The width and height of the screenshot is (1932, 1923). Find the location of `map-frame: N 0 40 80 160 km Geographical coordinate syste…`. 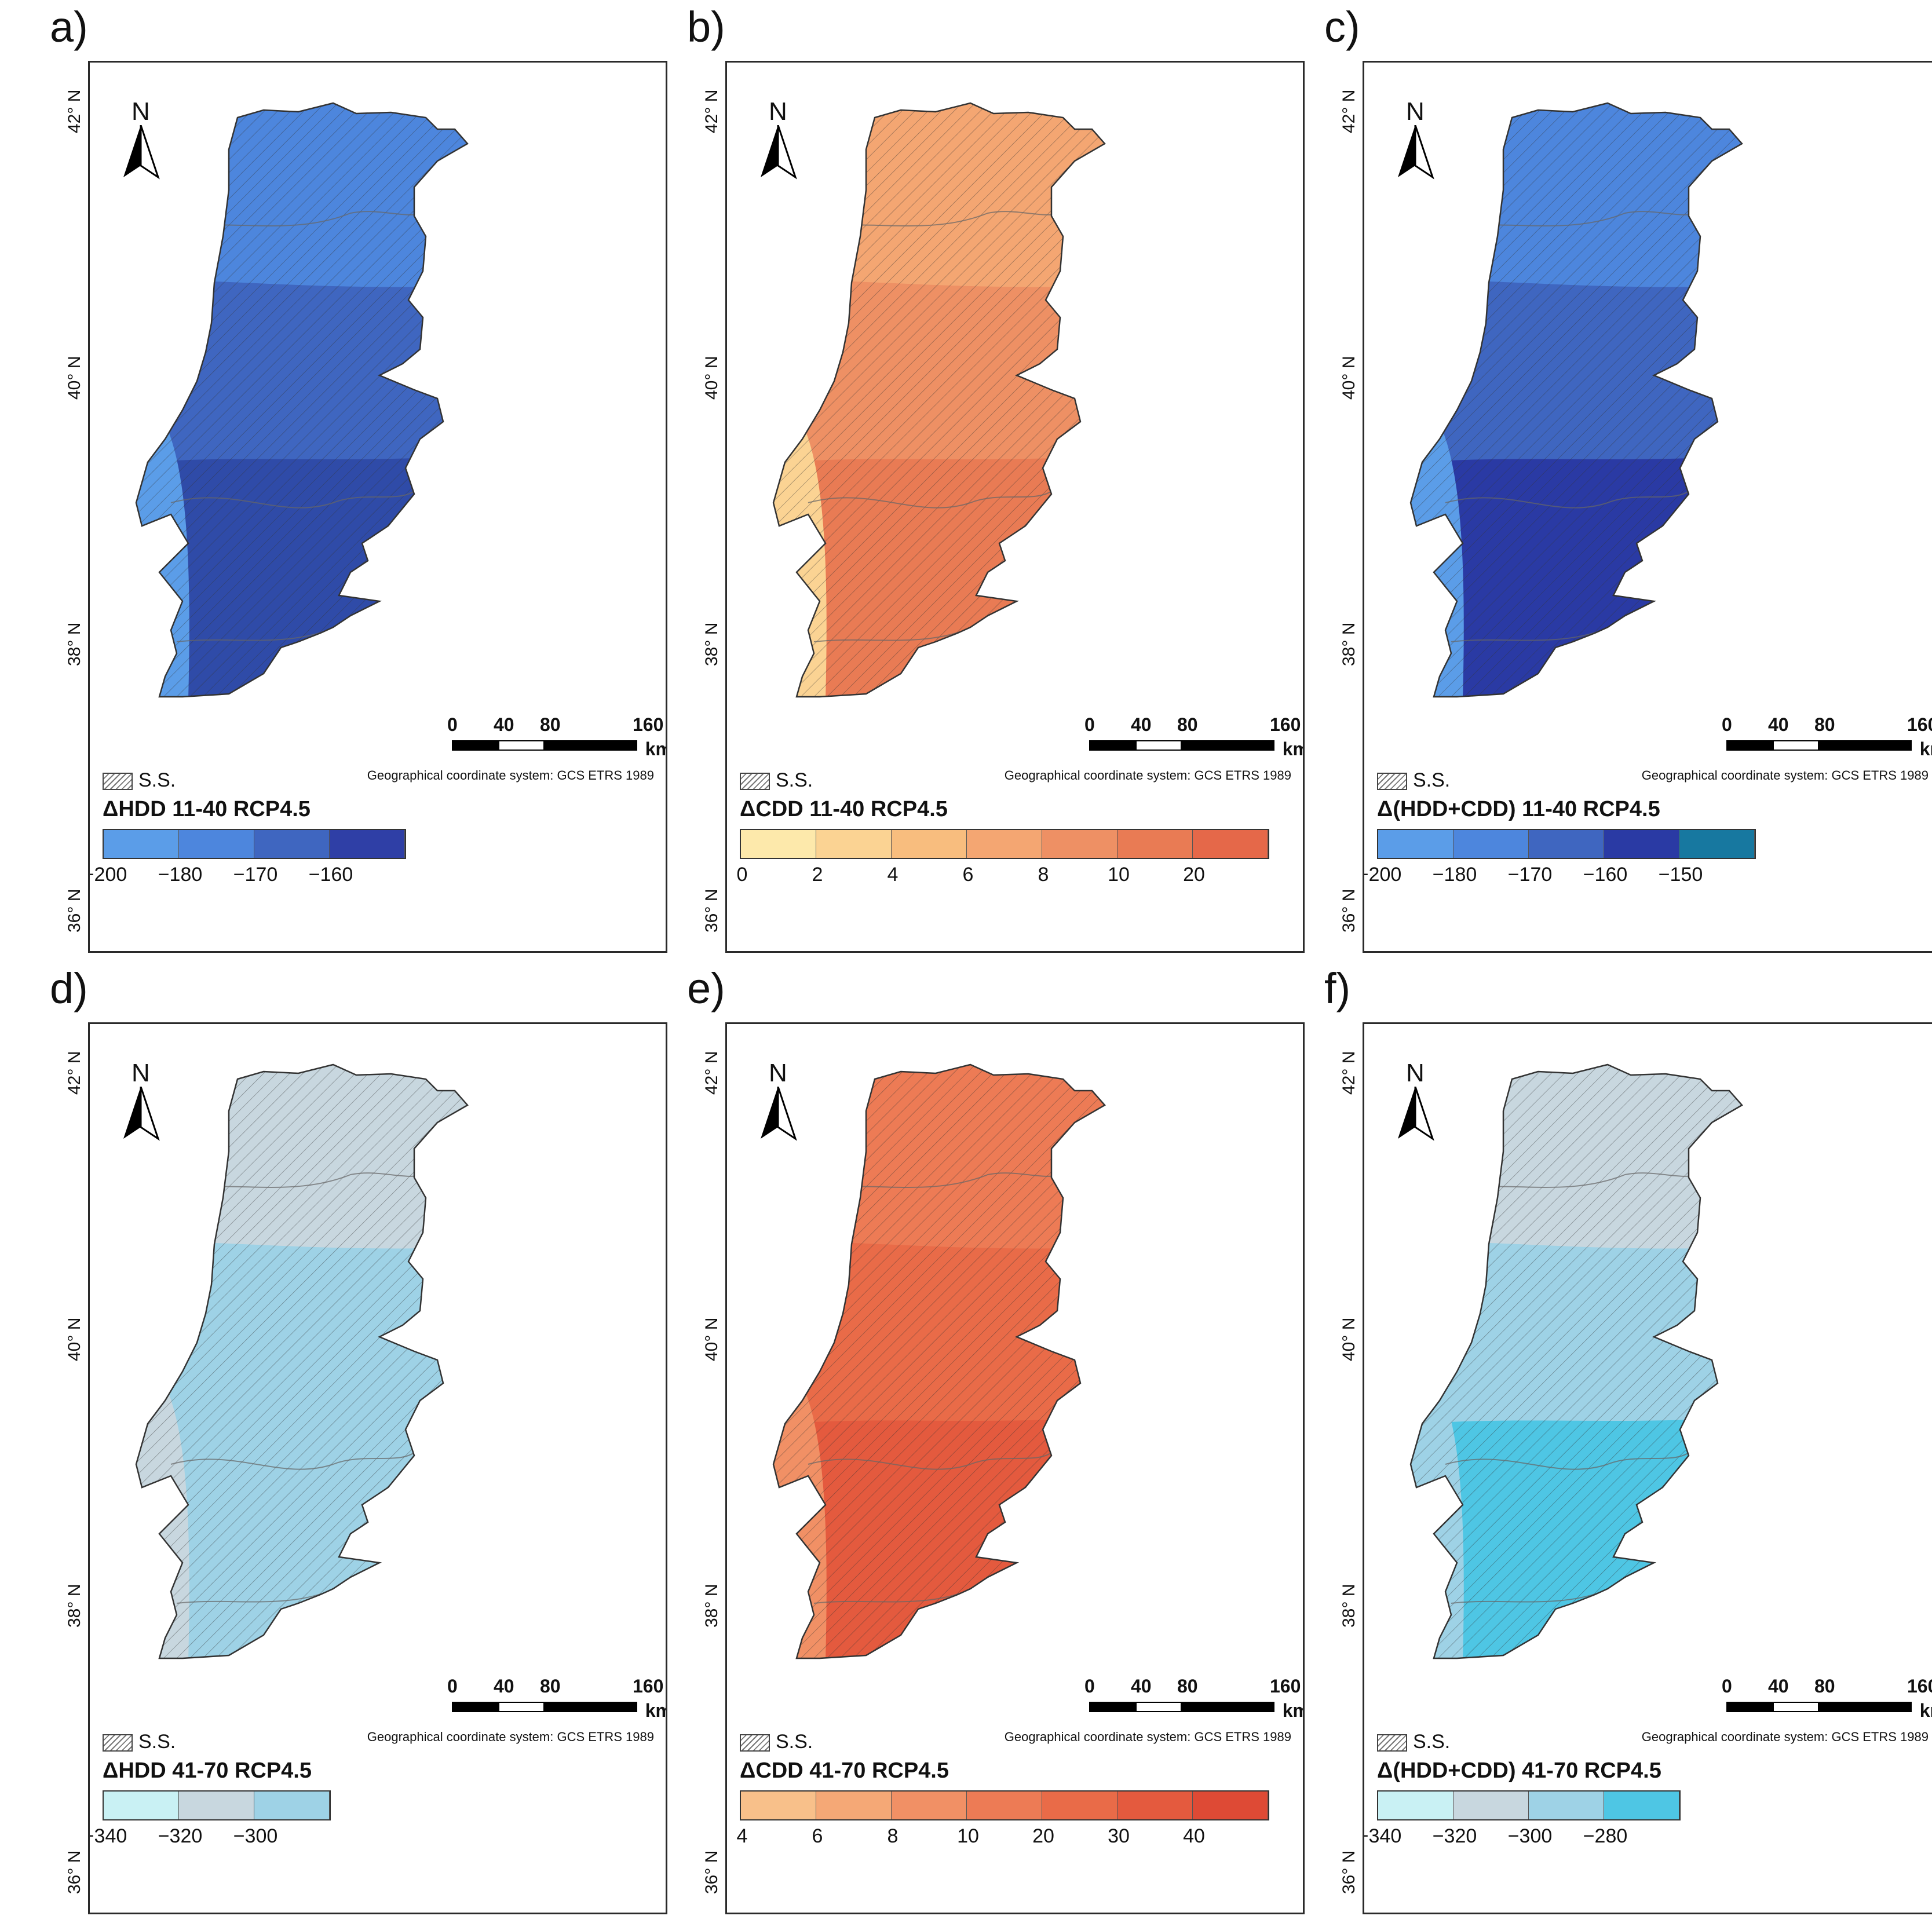

map-frame: N 0 40 80 160 km Geographical coordinate syste… is located at coordinates (1015, 1468).